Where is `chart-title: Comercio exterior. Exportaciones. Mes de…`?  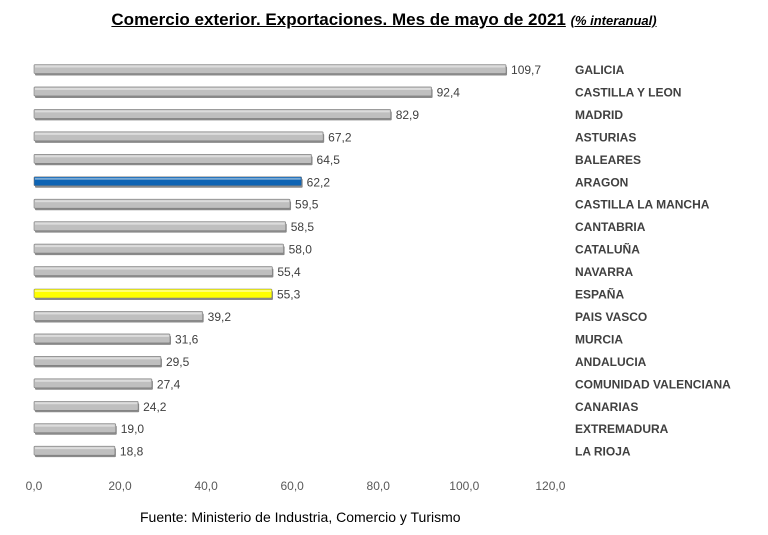
chart-title: Comercio exterior. Exportaciones. Mes de… is located at coordinates (384, 20).